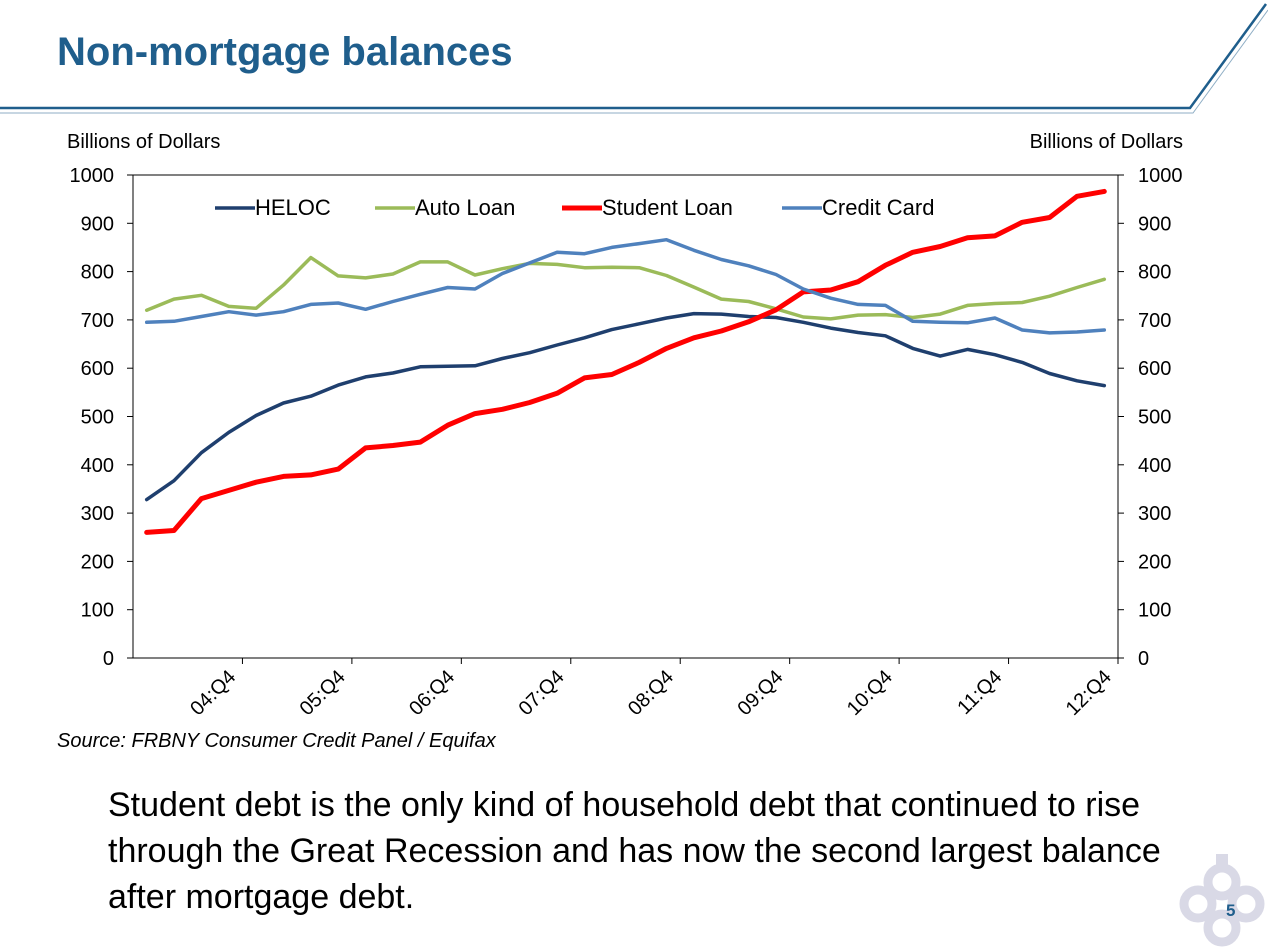 This screenshot has width=1268, height=950. Describe the element at coordinates (97, 466) in the screenshot. I see `y-tick-label-left: 400` at that location.